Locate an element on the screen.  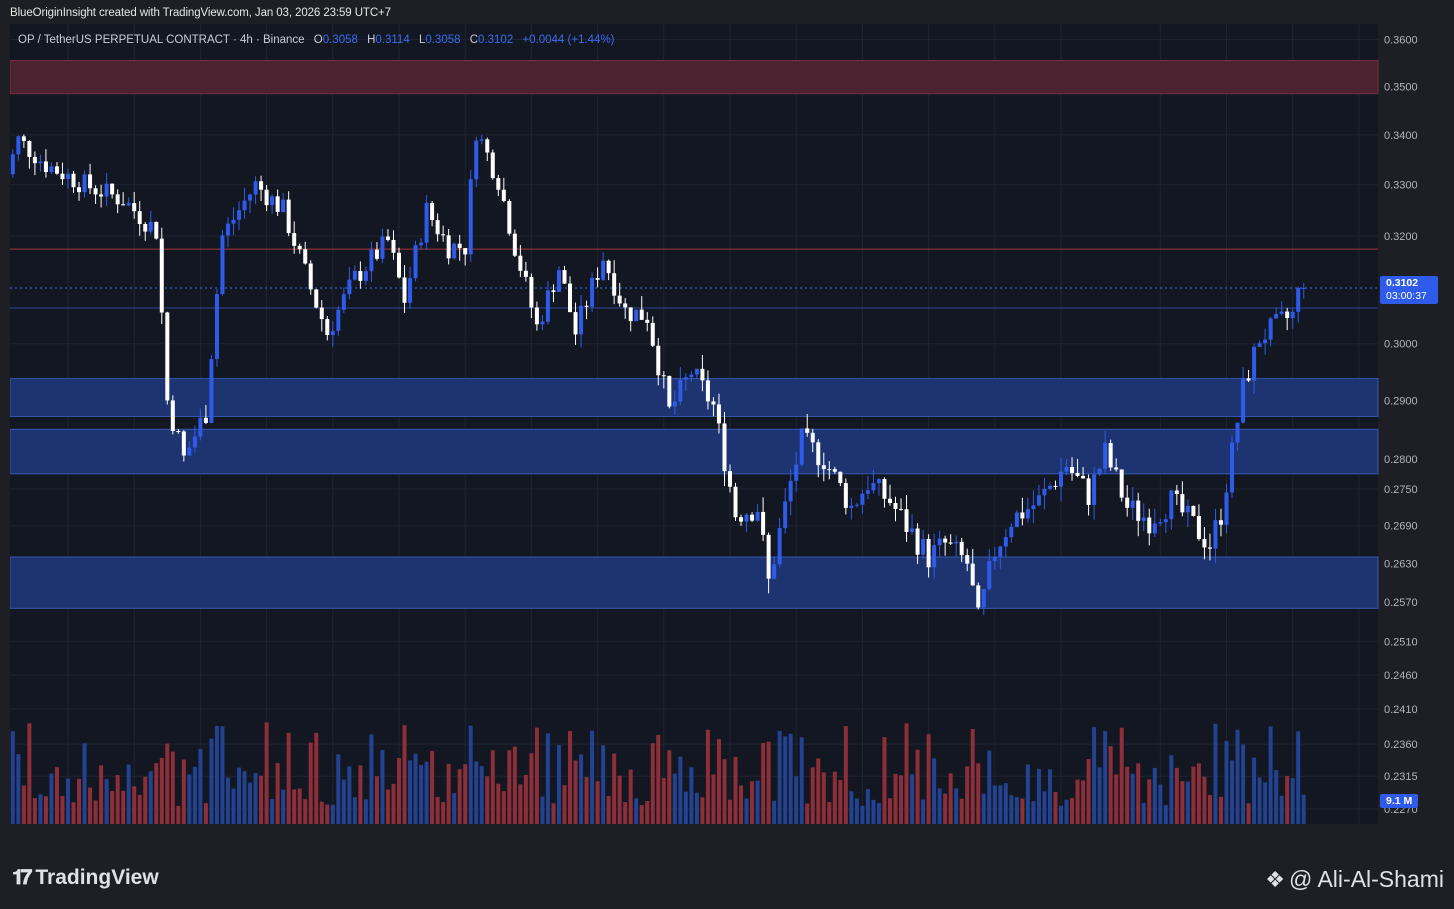
y-tick-label: 0.3300 is located at coordinates (1401, 186).